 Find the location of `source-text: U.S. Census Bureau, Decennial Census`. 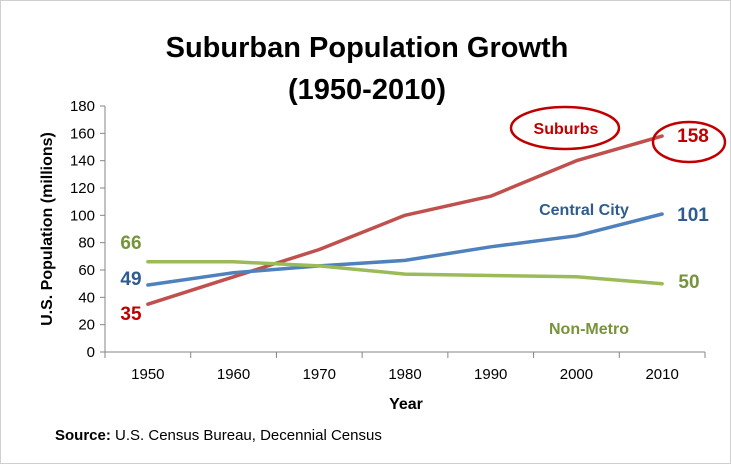

source-text: U.S. Census Bureau, Decennial Census is located at coordinates (246, 435).